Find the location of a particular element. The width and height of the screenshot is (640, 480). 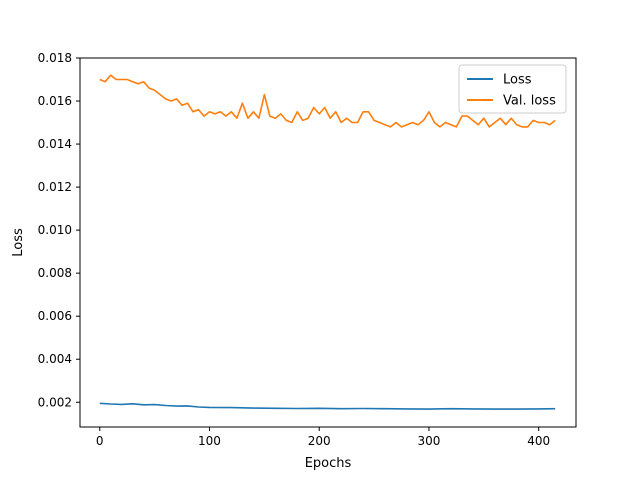

x-tick-label: 200 is located at coordinates (319, 441).